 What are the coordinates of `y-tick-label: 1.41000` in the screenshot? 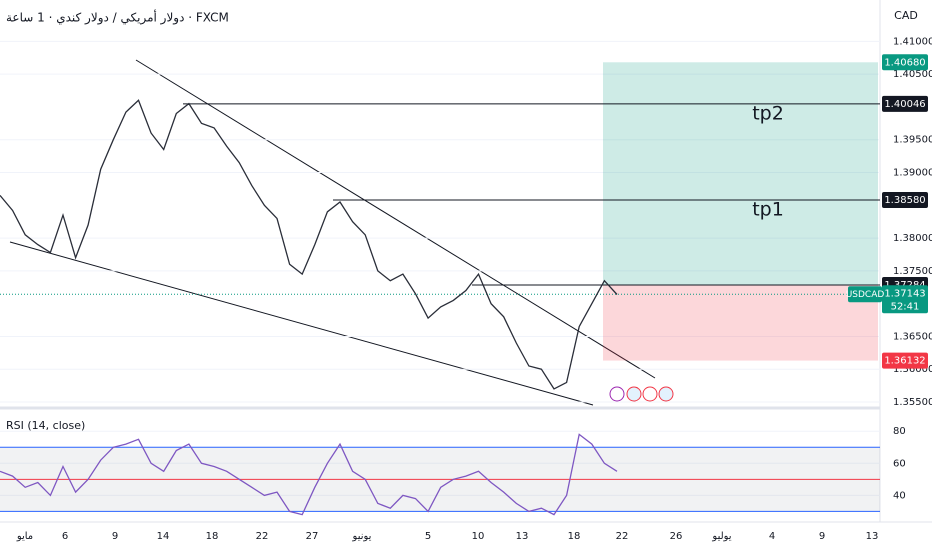 It's located at (912, 41).